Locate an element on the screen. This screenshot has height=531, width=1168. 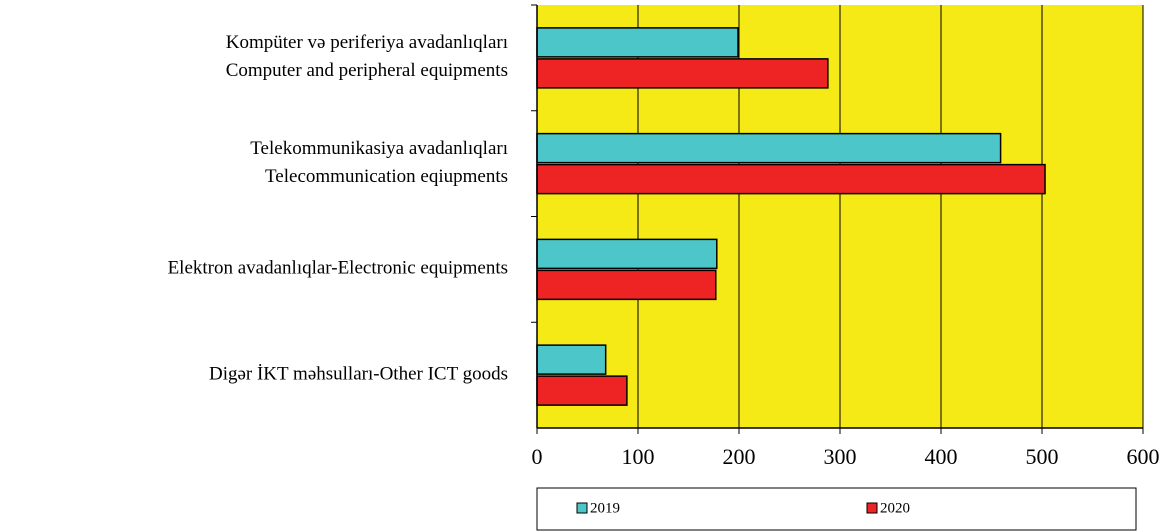
x-tick-label: 200 is located at coordinates (739, 456).